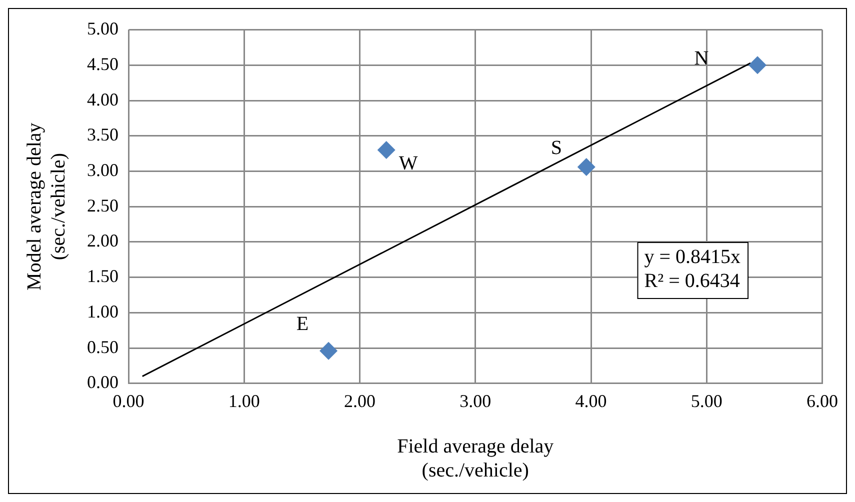 The width and height of the screenshot is (855, 502). I want to click on x-axis-title: Field average delay (sec./vehicle), so click(475, 458).